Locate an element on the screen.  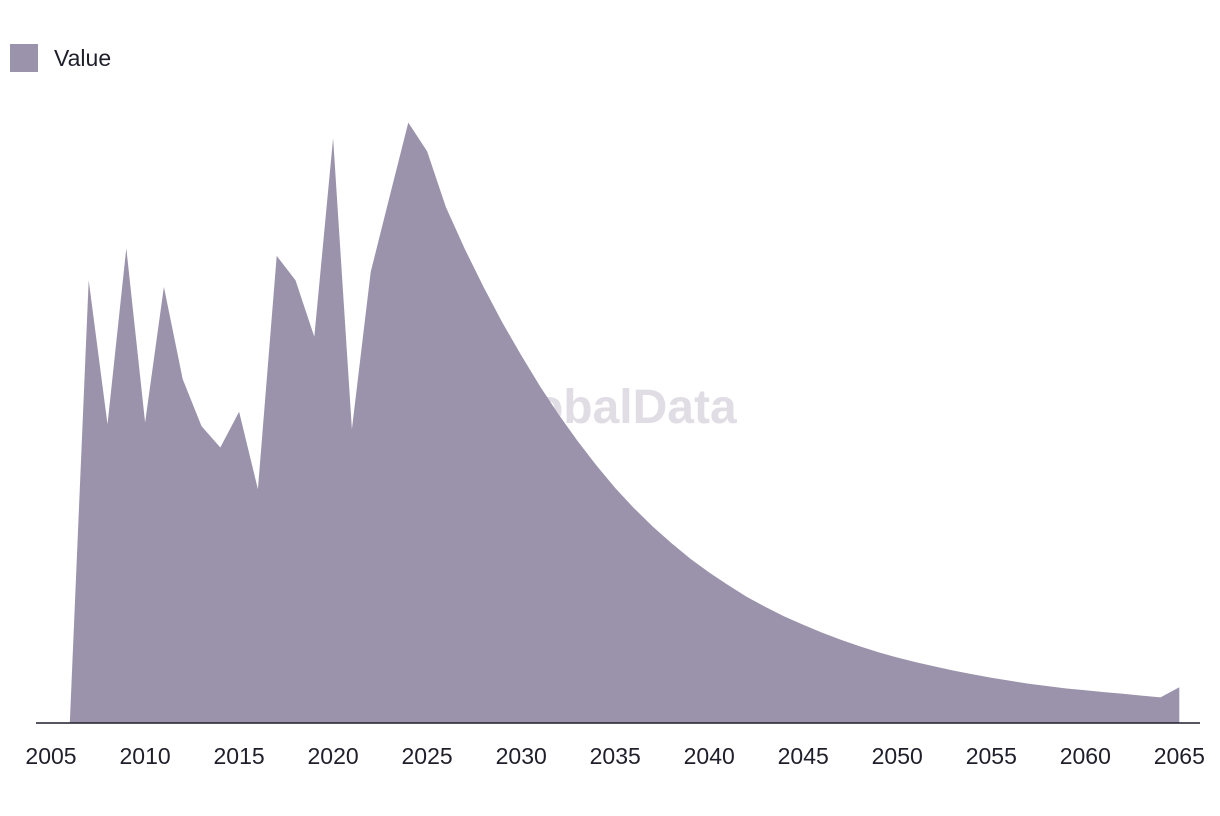
x-tick-label: 2020 is located at coordinates (333, 756).